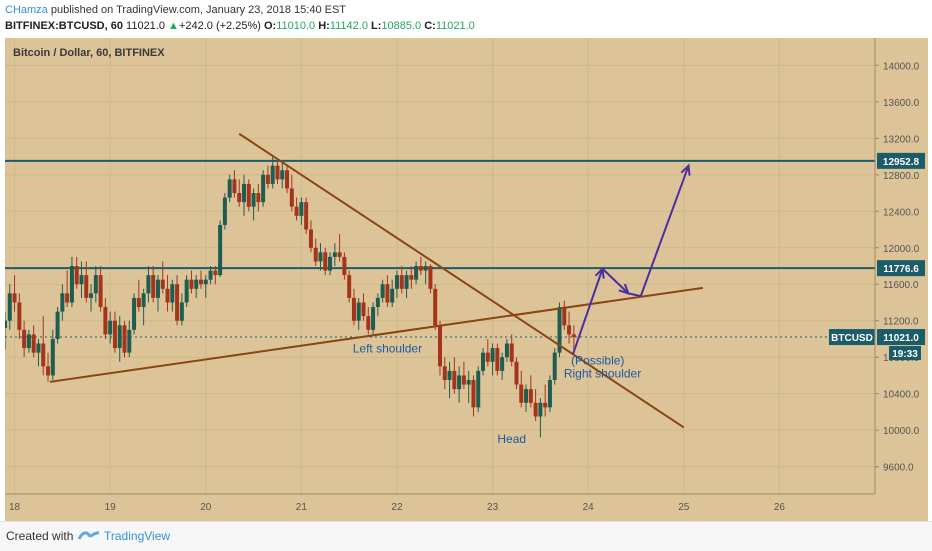 The height and width of the screenshot is (551, 932). I want to click on tradingview-logo-icon, so click(89, 536).